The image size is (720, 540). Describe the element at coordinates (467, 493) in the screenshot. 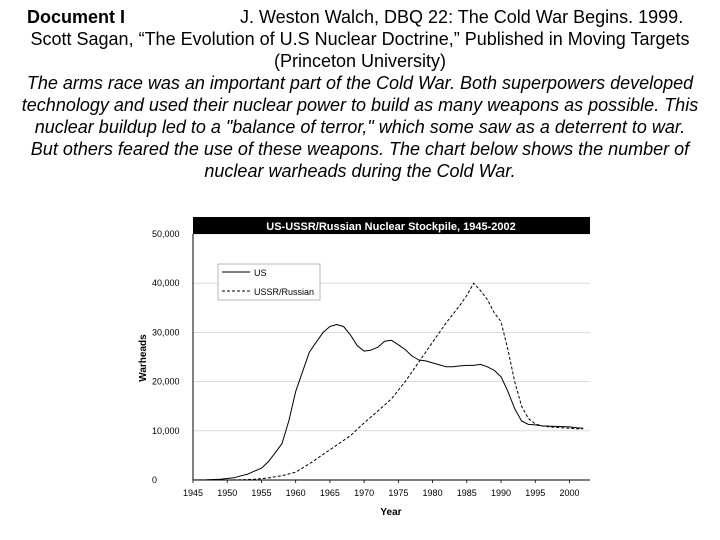

I see `x-tick-label: 1985` at that location.